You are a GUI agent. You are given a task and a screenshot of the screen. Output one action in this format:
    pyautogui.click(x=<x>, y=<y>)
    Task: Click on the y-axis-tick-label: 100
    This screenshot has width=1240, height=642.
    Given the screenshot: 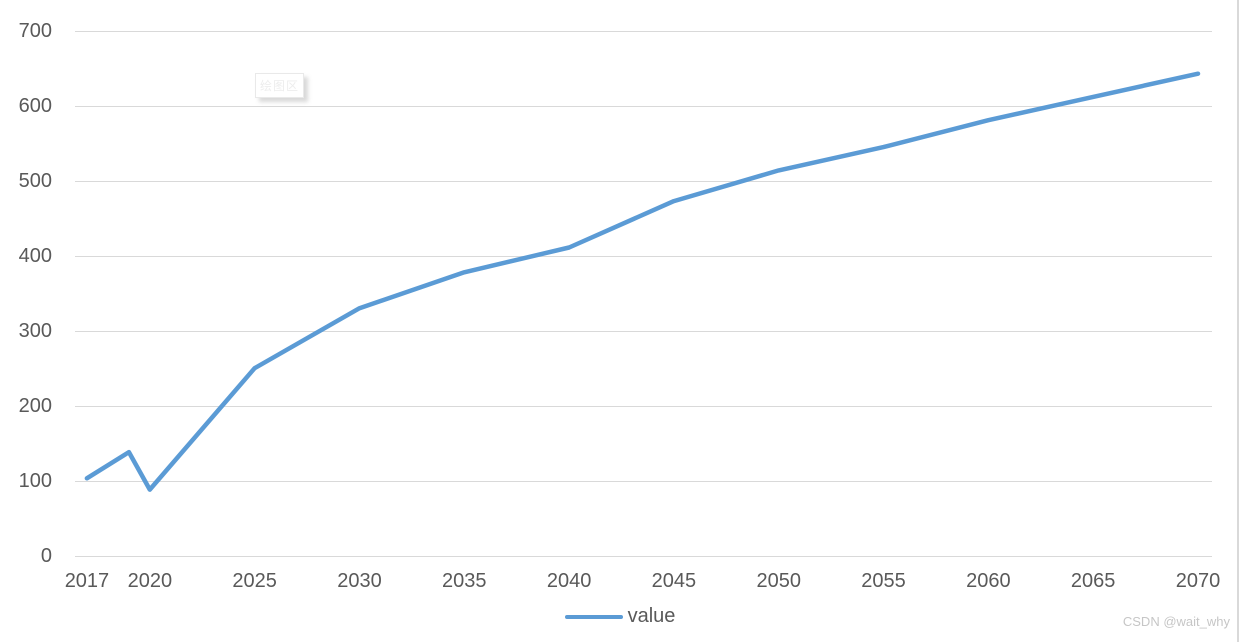 What is the action you would take?
    pyautogui.click(x=35, y=480)
    